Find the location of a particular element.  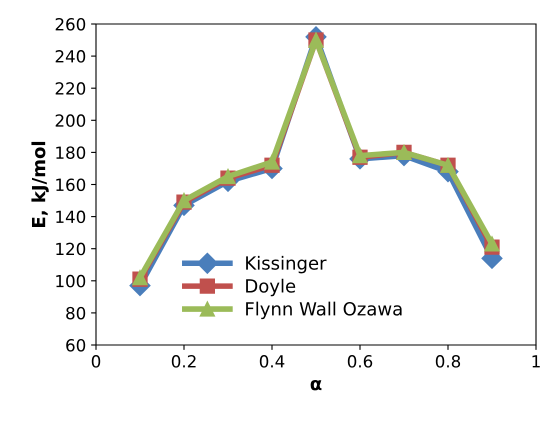

x-tick-label: 1 is located at coordinates (536, 361).